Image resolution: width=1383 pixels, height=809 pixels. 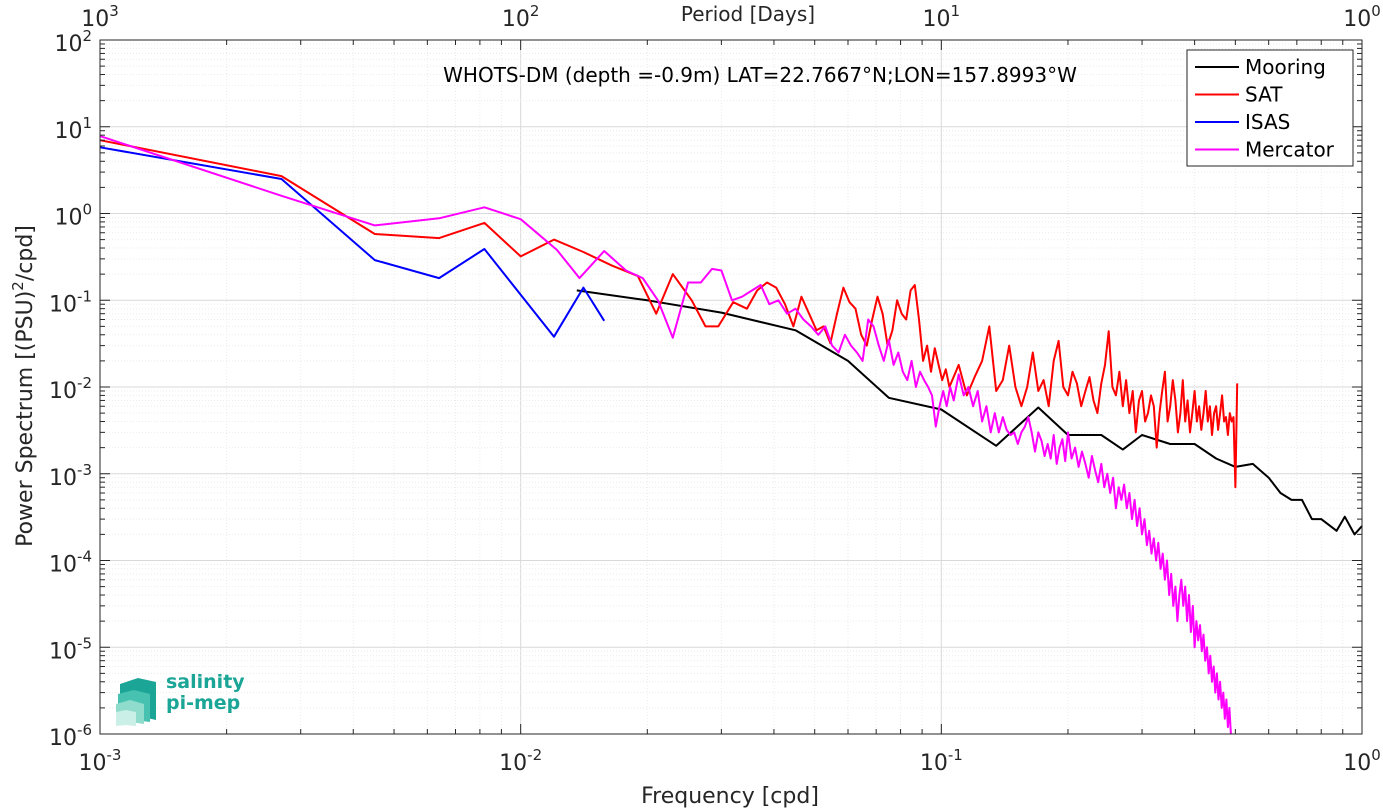 I want to click on logo-line-1: salinity, so click(x=205, y=682).